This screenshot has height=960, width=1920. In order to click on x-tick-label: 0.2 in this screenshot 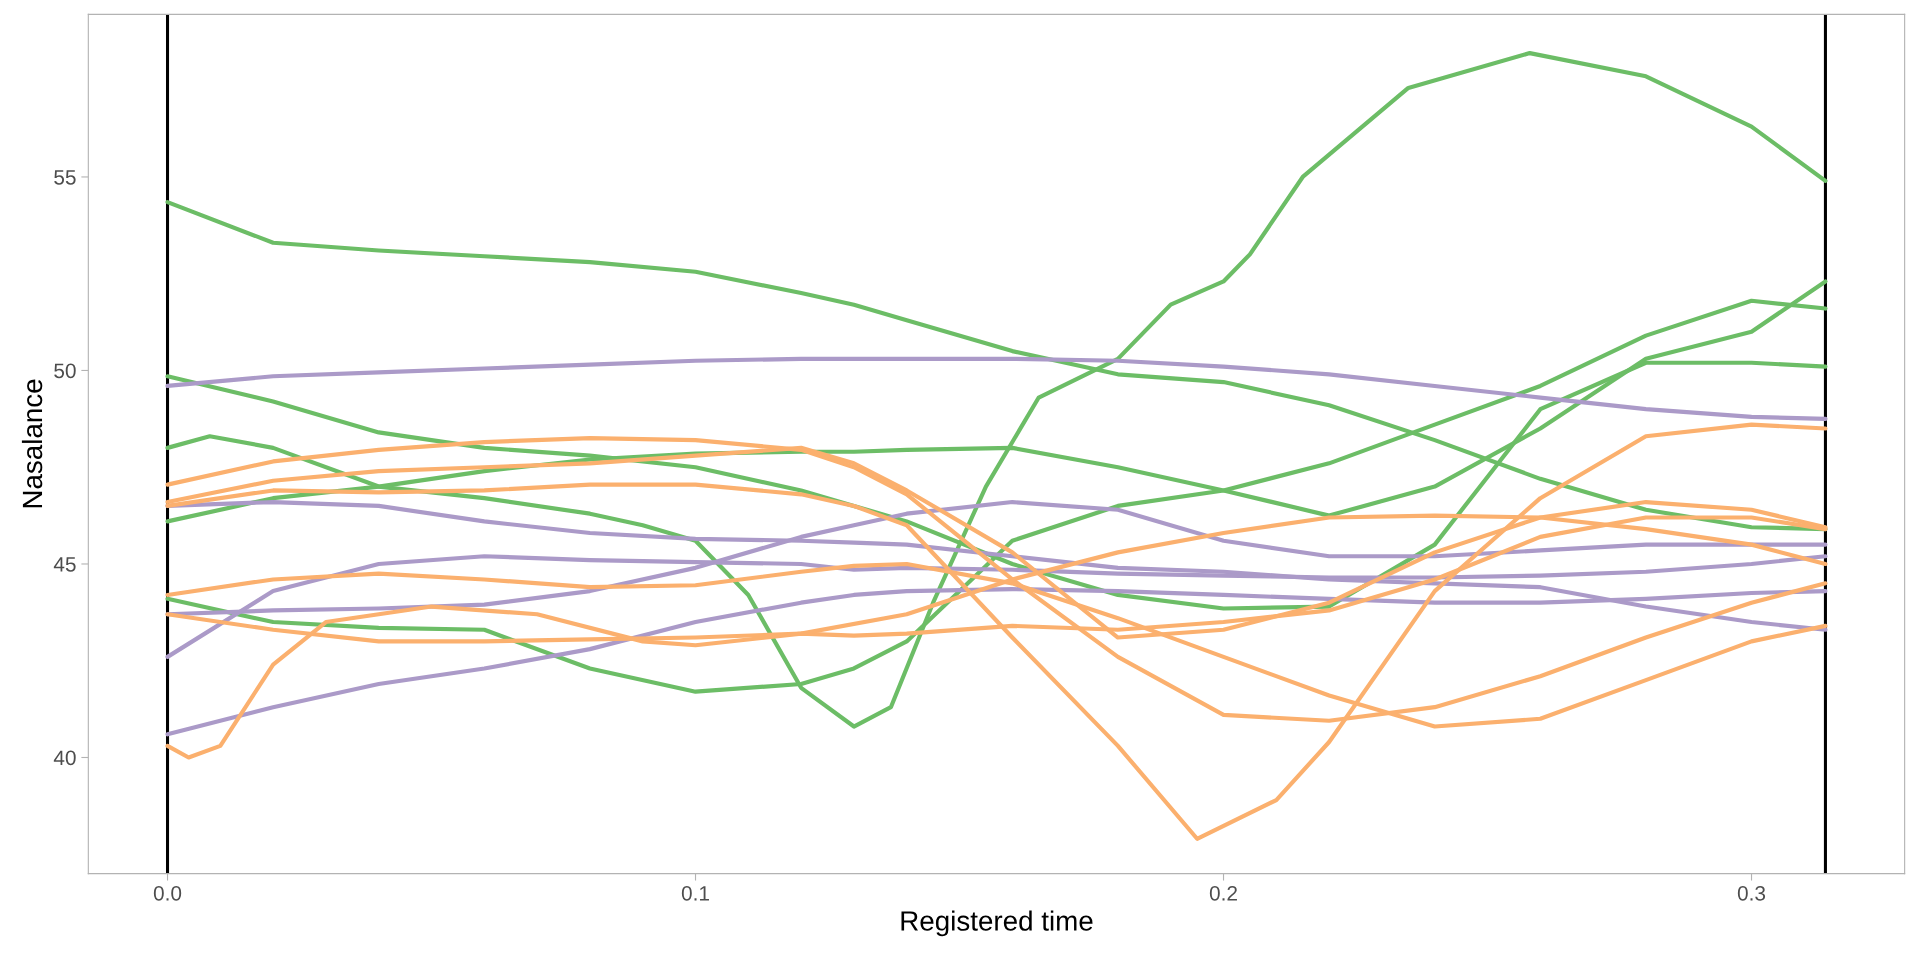, I will do `click(1223, 893)`.